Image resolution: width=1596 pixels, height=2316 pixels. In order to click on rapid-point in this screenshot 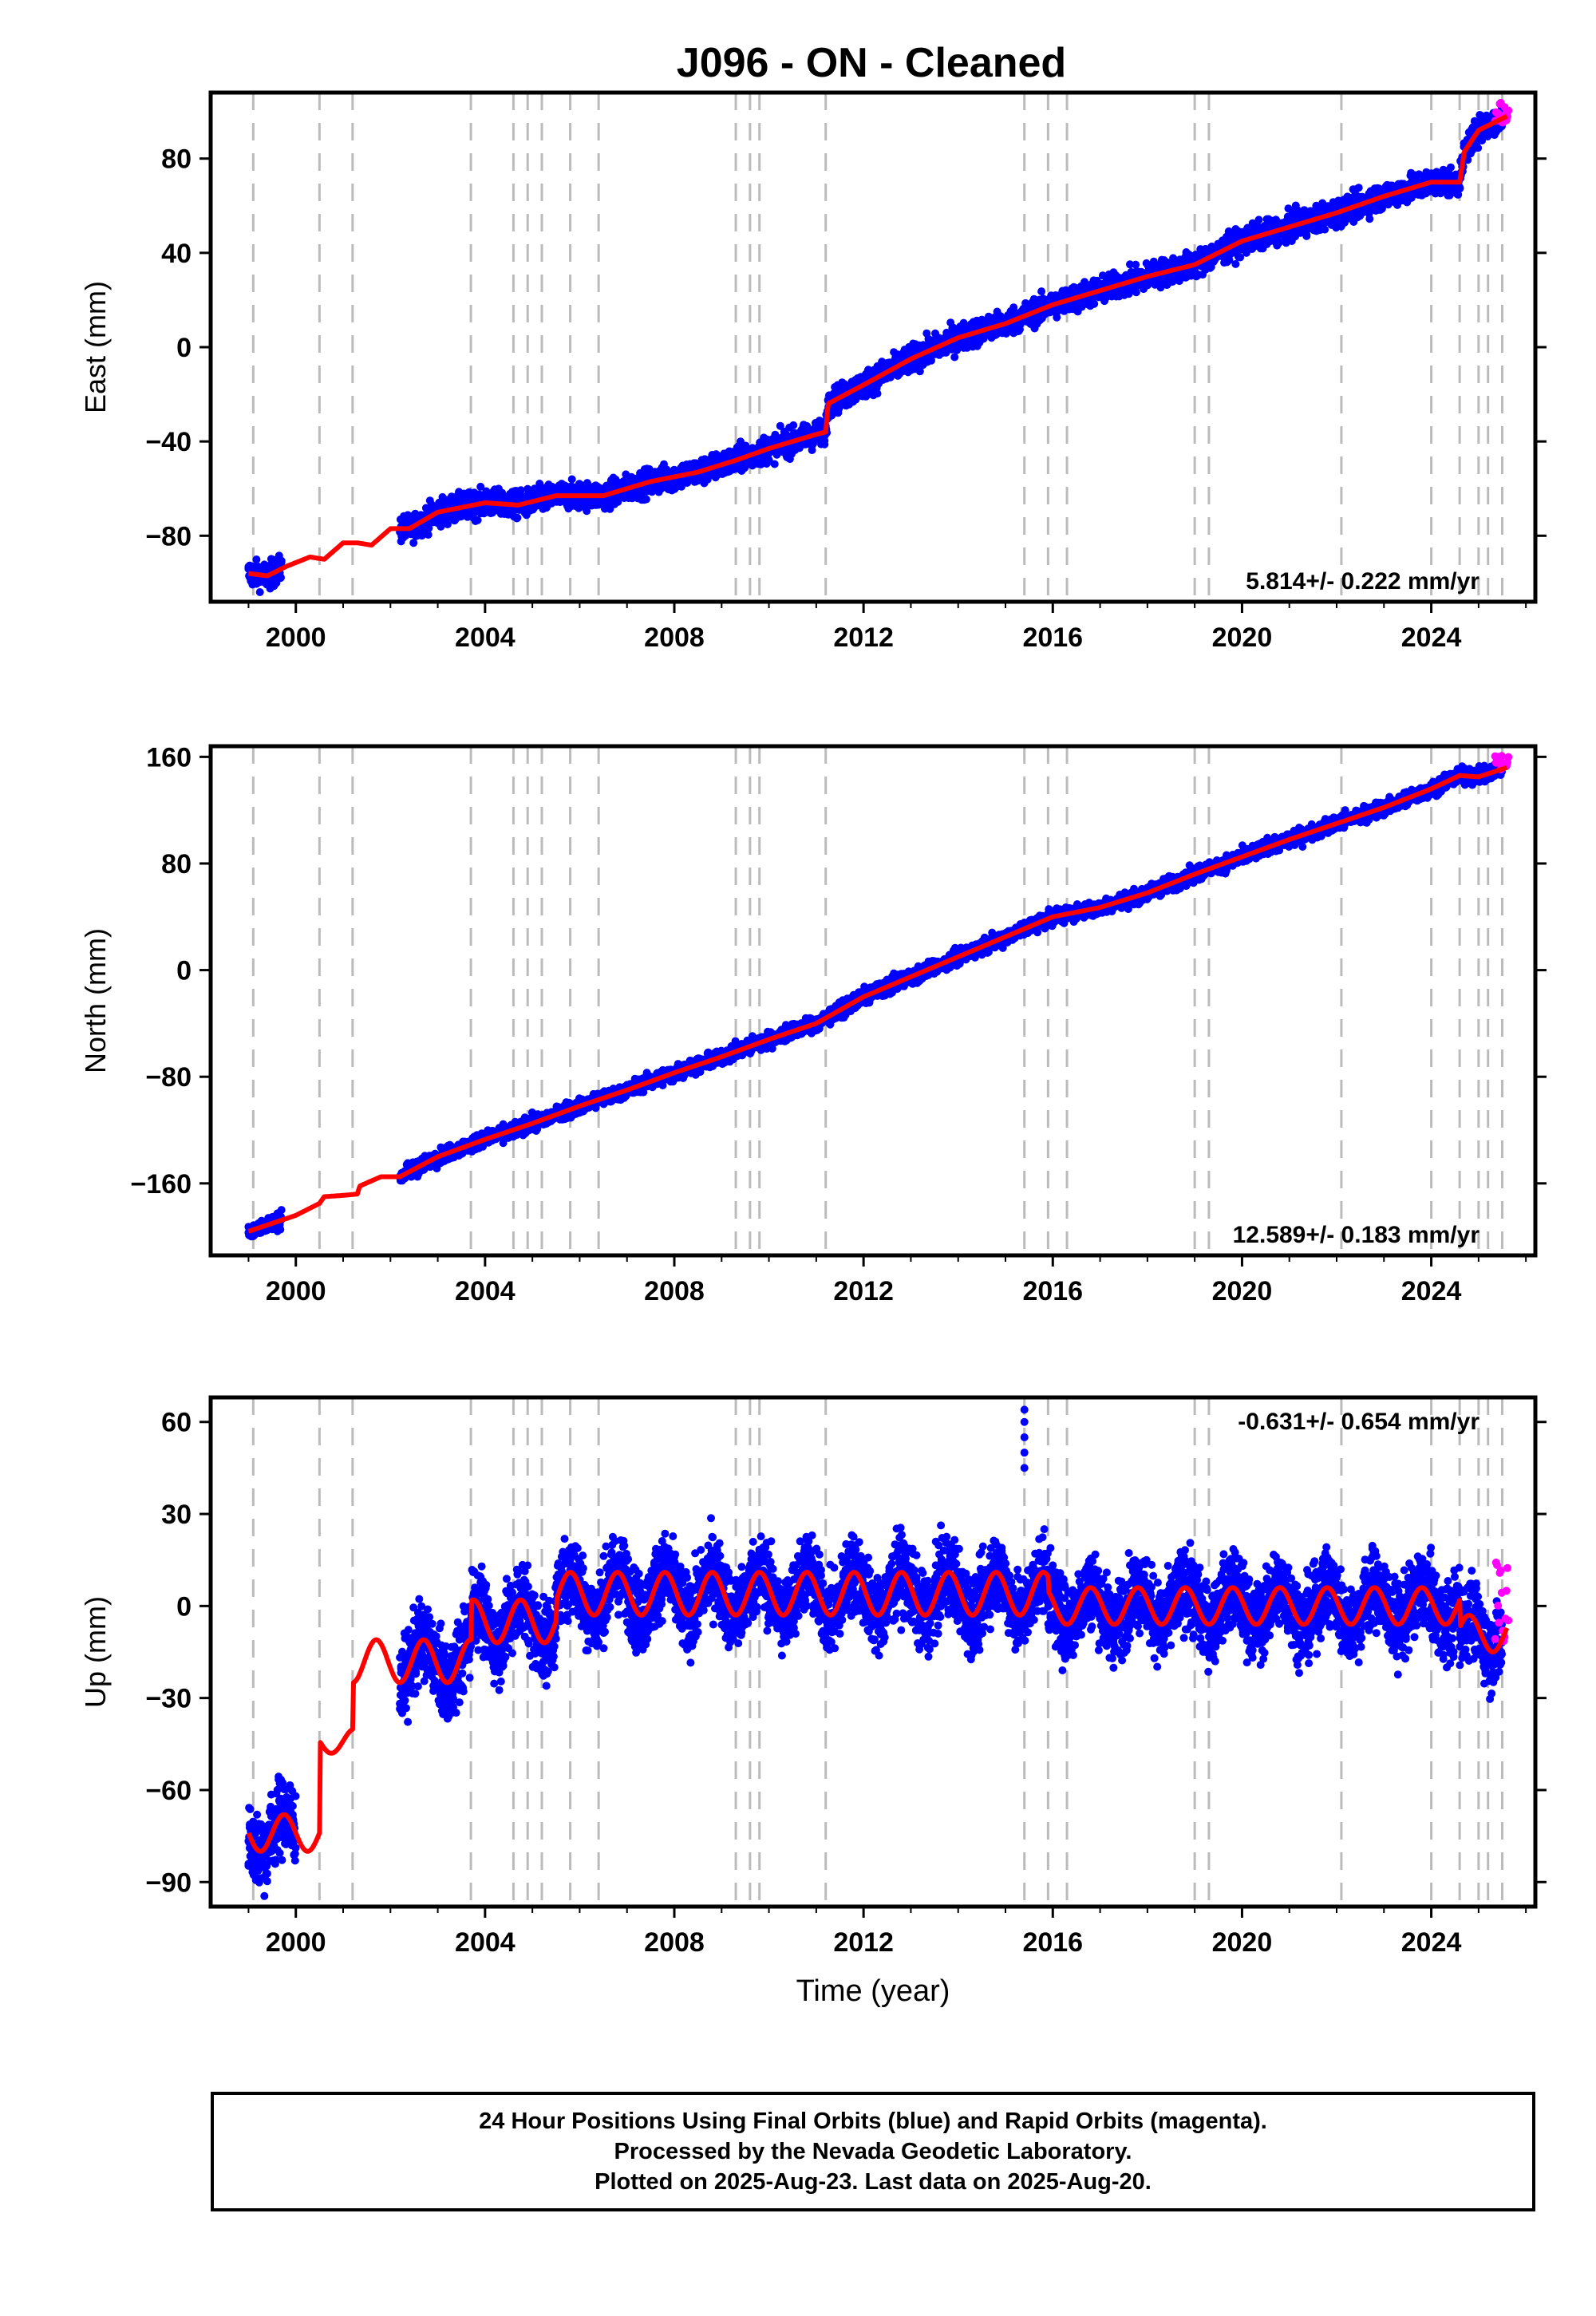, I will do `click(1508, 110)`.